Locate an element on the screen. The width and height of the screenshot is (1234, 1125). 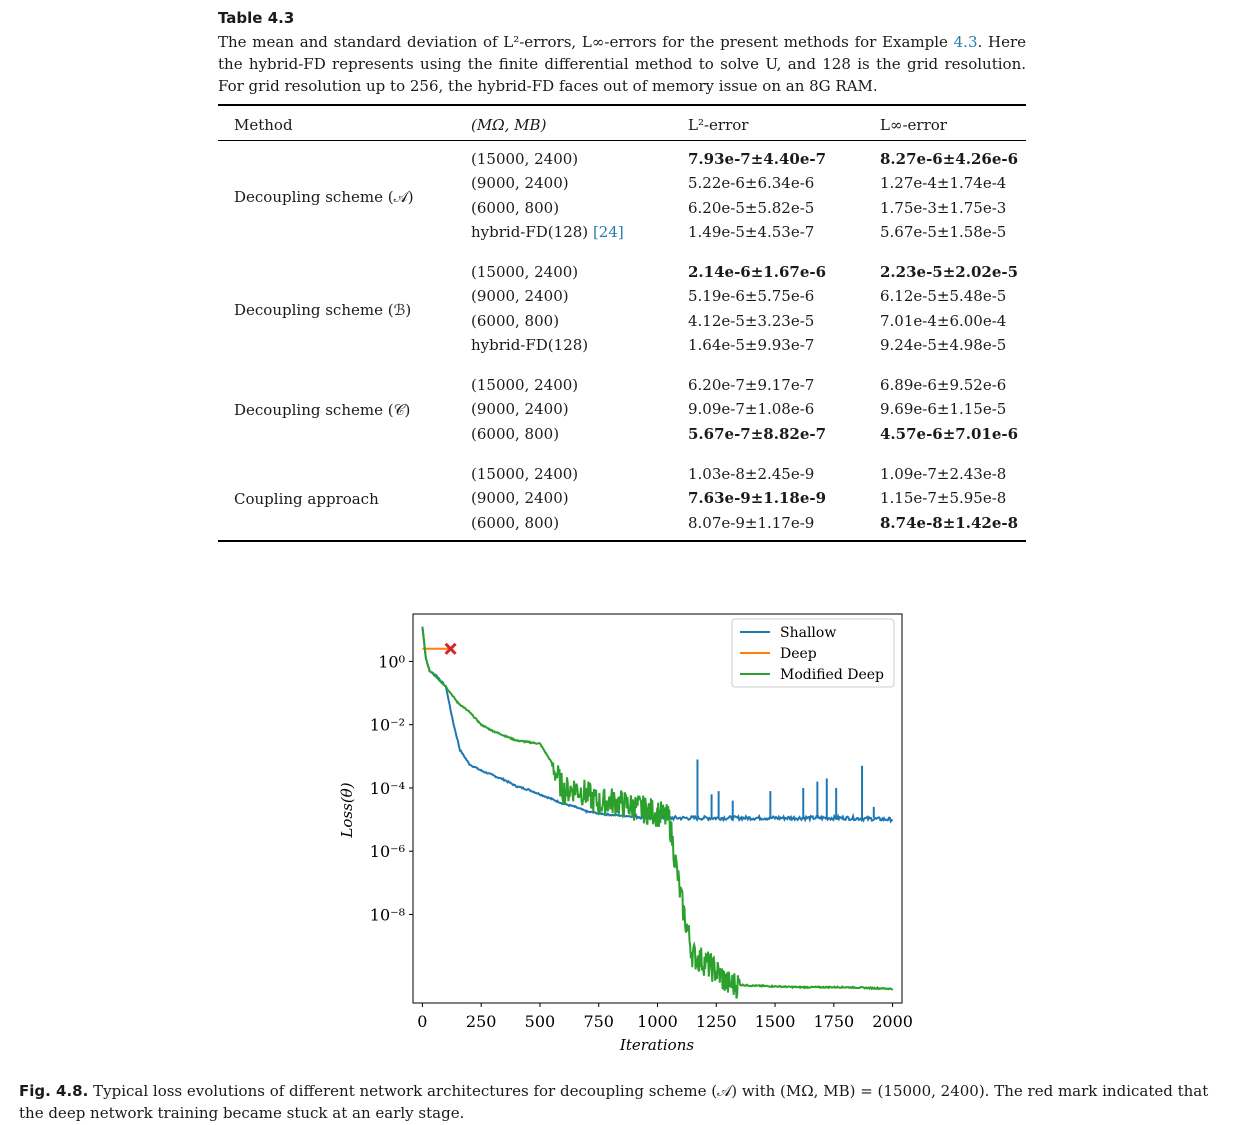
linf-error-cell: 1.27e-4±1.74e-4 is located at coordinates (943, 183).